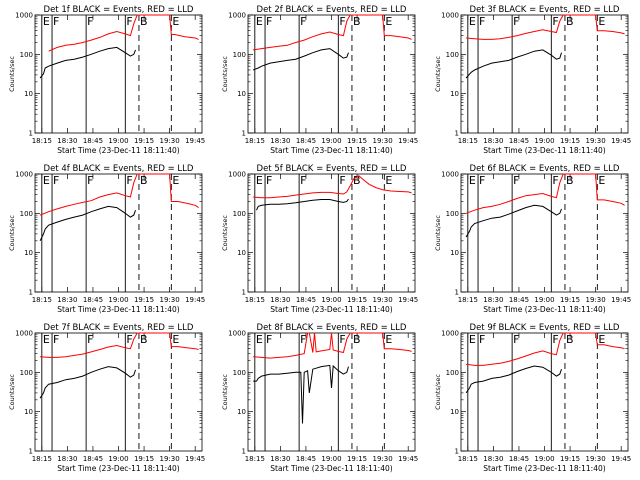 This screenshot has width=640, height=480. What do you see at coordinates (545, 169) in the screenshot?
I see `panel-title: Det 6f BLACK = Events, RED = LLD` at bounding box center [545, 169].